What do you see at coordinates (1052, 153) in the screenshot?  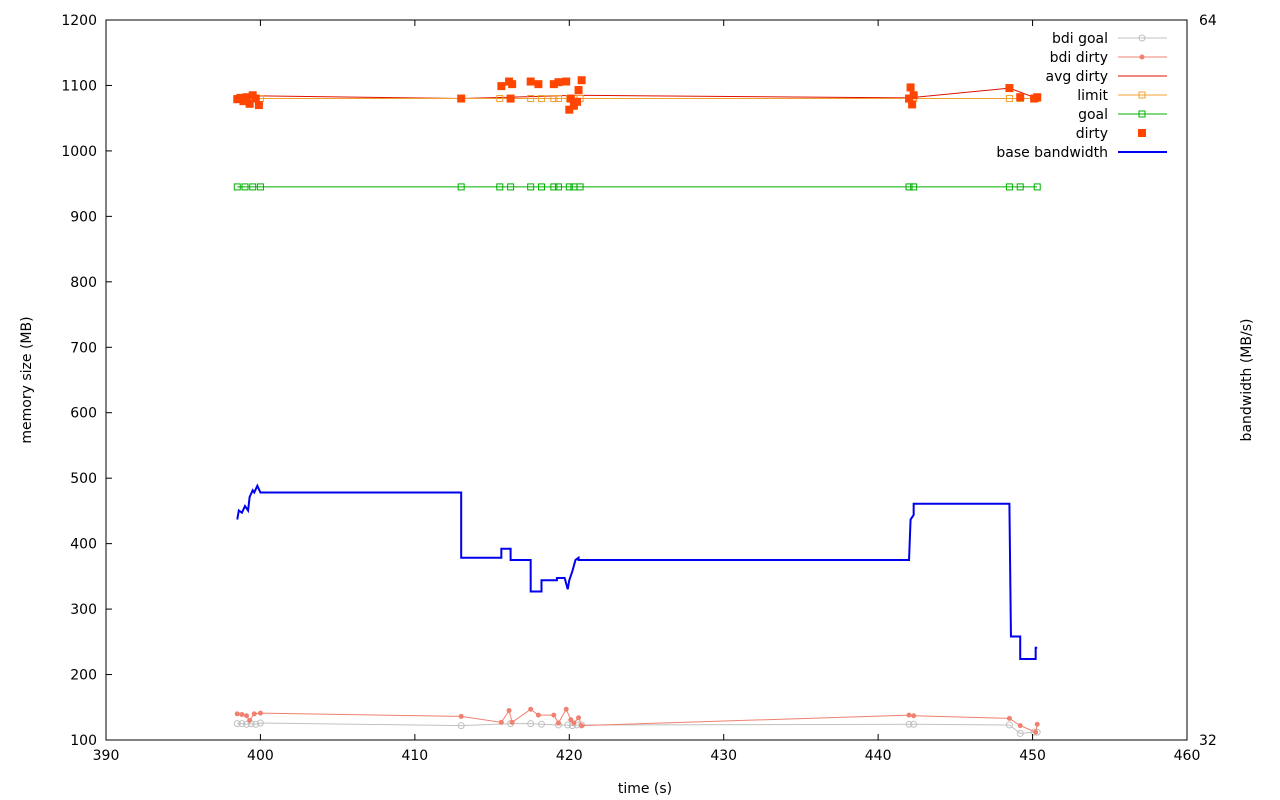 I see `legend-label: base bandwidth` at bounding box center [1052, 153].